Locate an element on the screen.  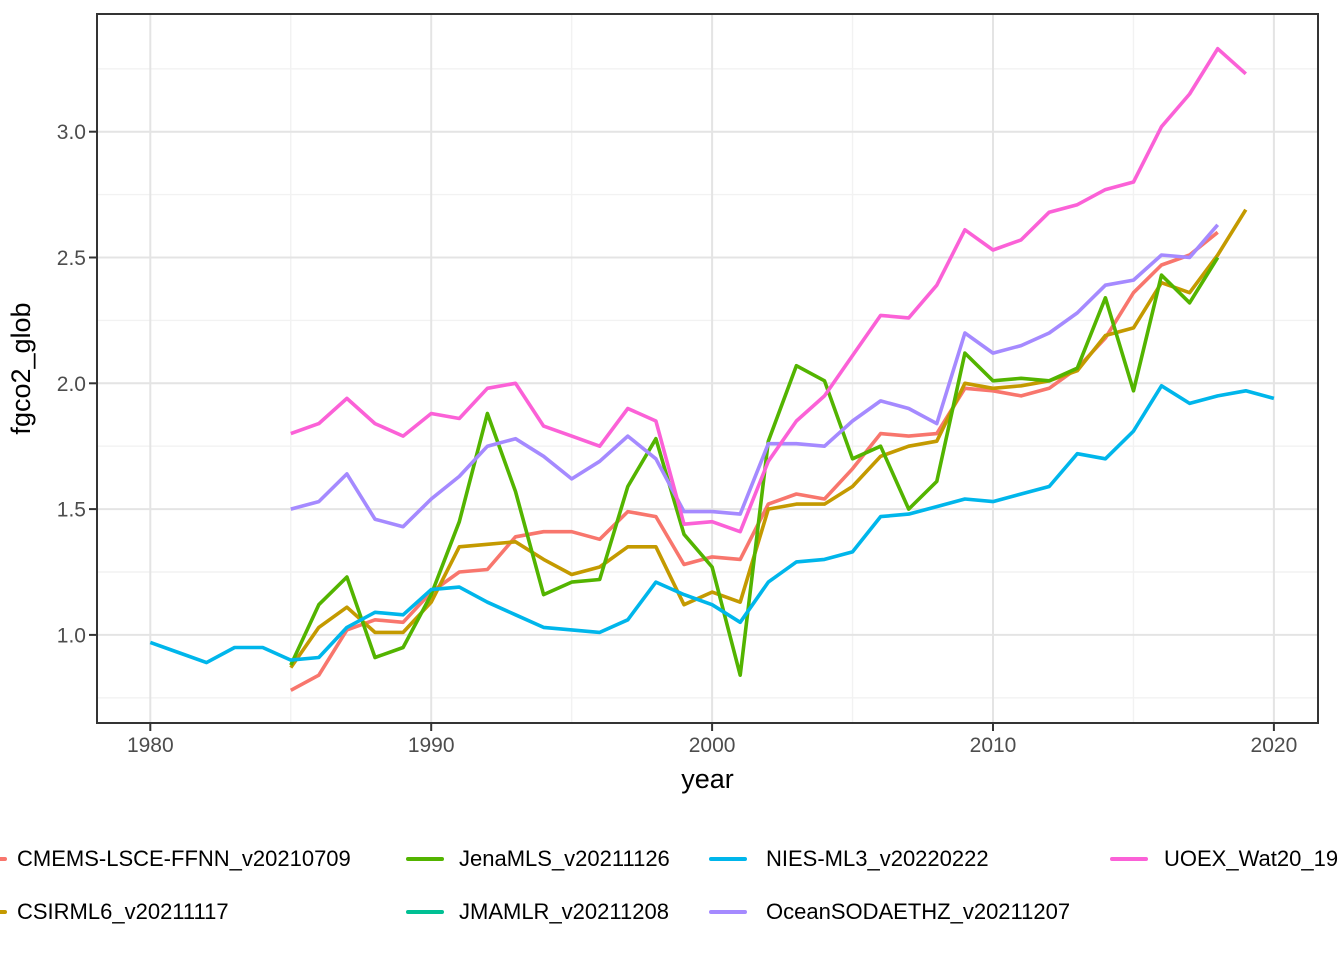
legend-label-cmems: CMEMS-LSCE-FFNN_v20210709 is located at coordinates (184, 858).